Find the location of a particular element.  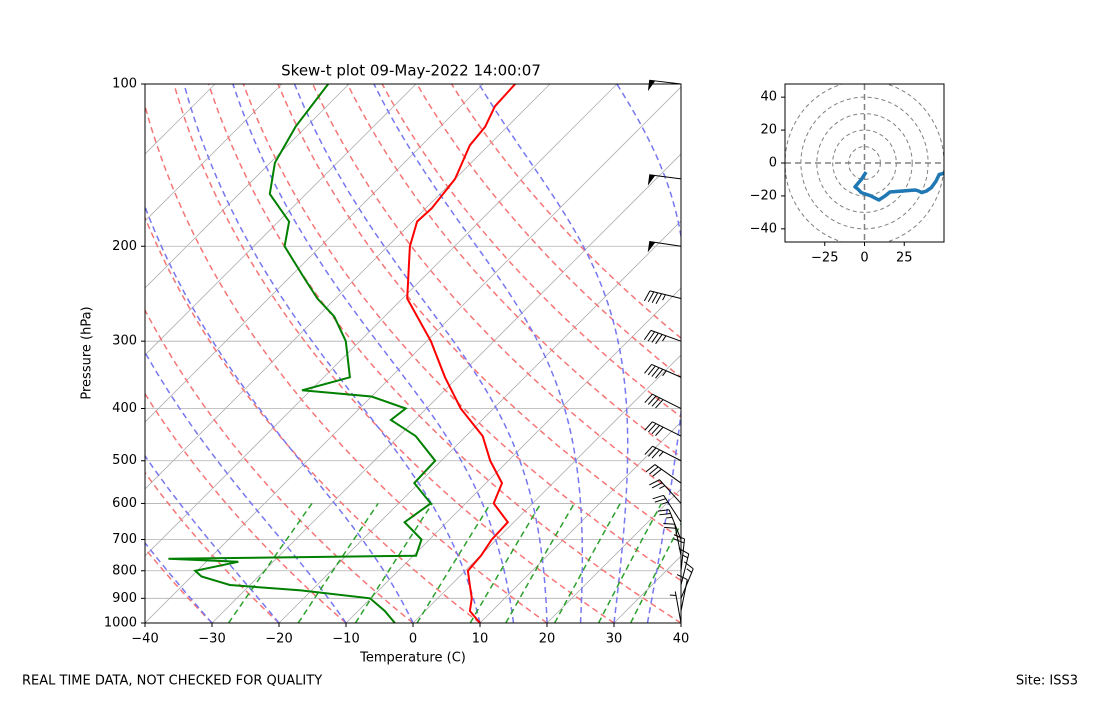

footer-note: REAL TIME DATA, NOT CHECKED FOR QUALITY is located at coordinates (172, 681).